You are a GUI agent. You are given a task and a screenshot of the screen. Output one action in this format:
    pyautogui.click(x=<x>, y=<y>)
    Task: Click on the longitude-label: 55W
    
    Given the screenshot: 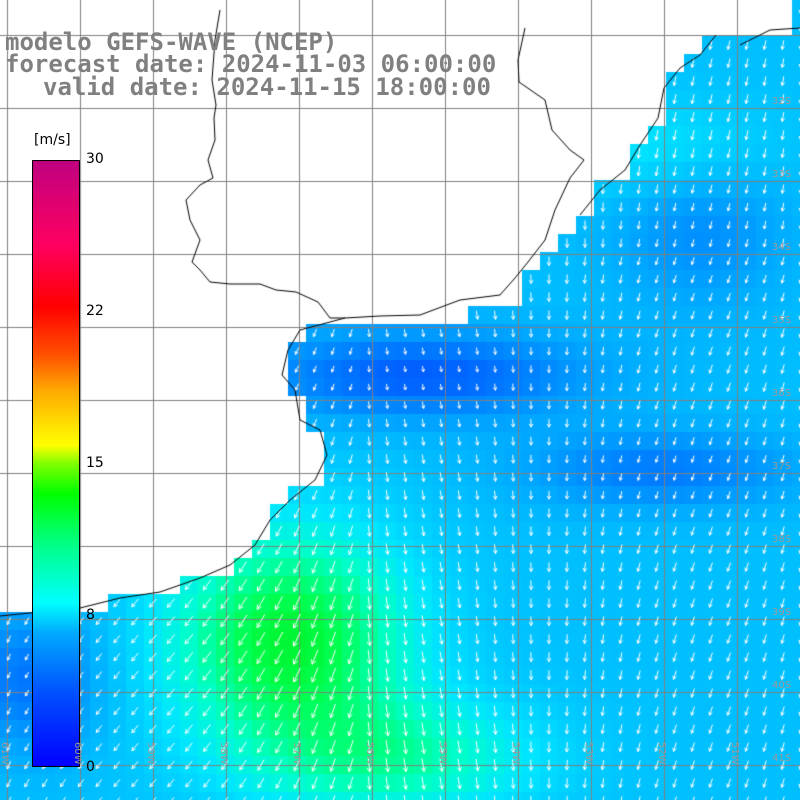 What is the action you would take?
    pyautogui.click(x=442, y=753)
    